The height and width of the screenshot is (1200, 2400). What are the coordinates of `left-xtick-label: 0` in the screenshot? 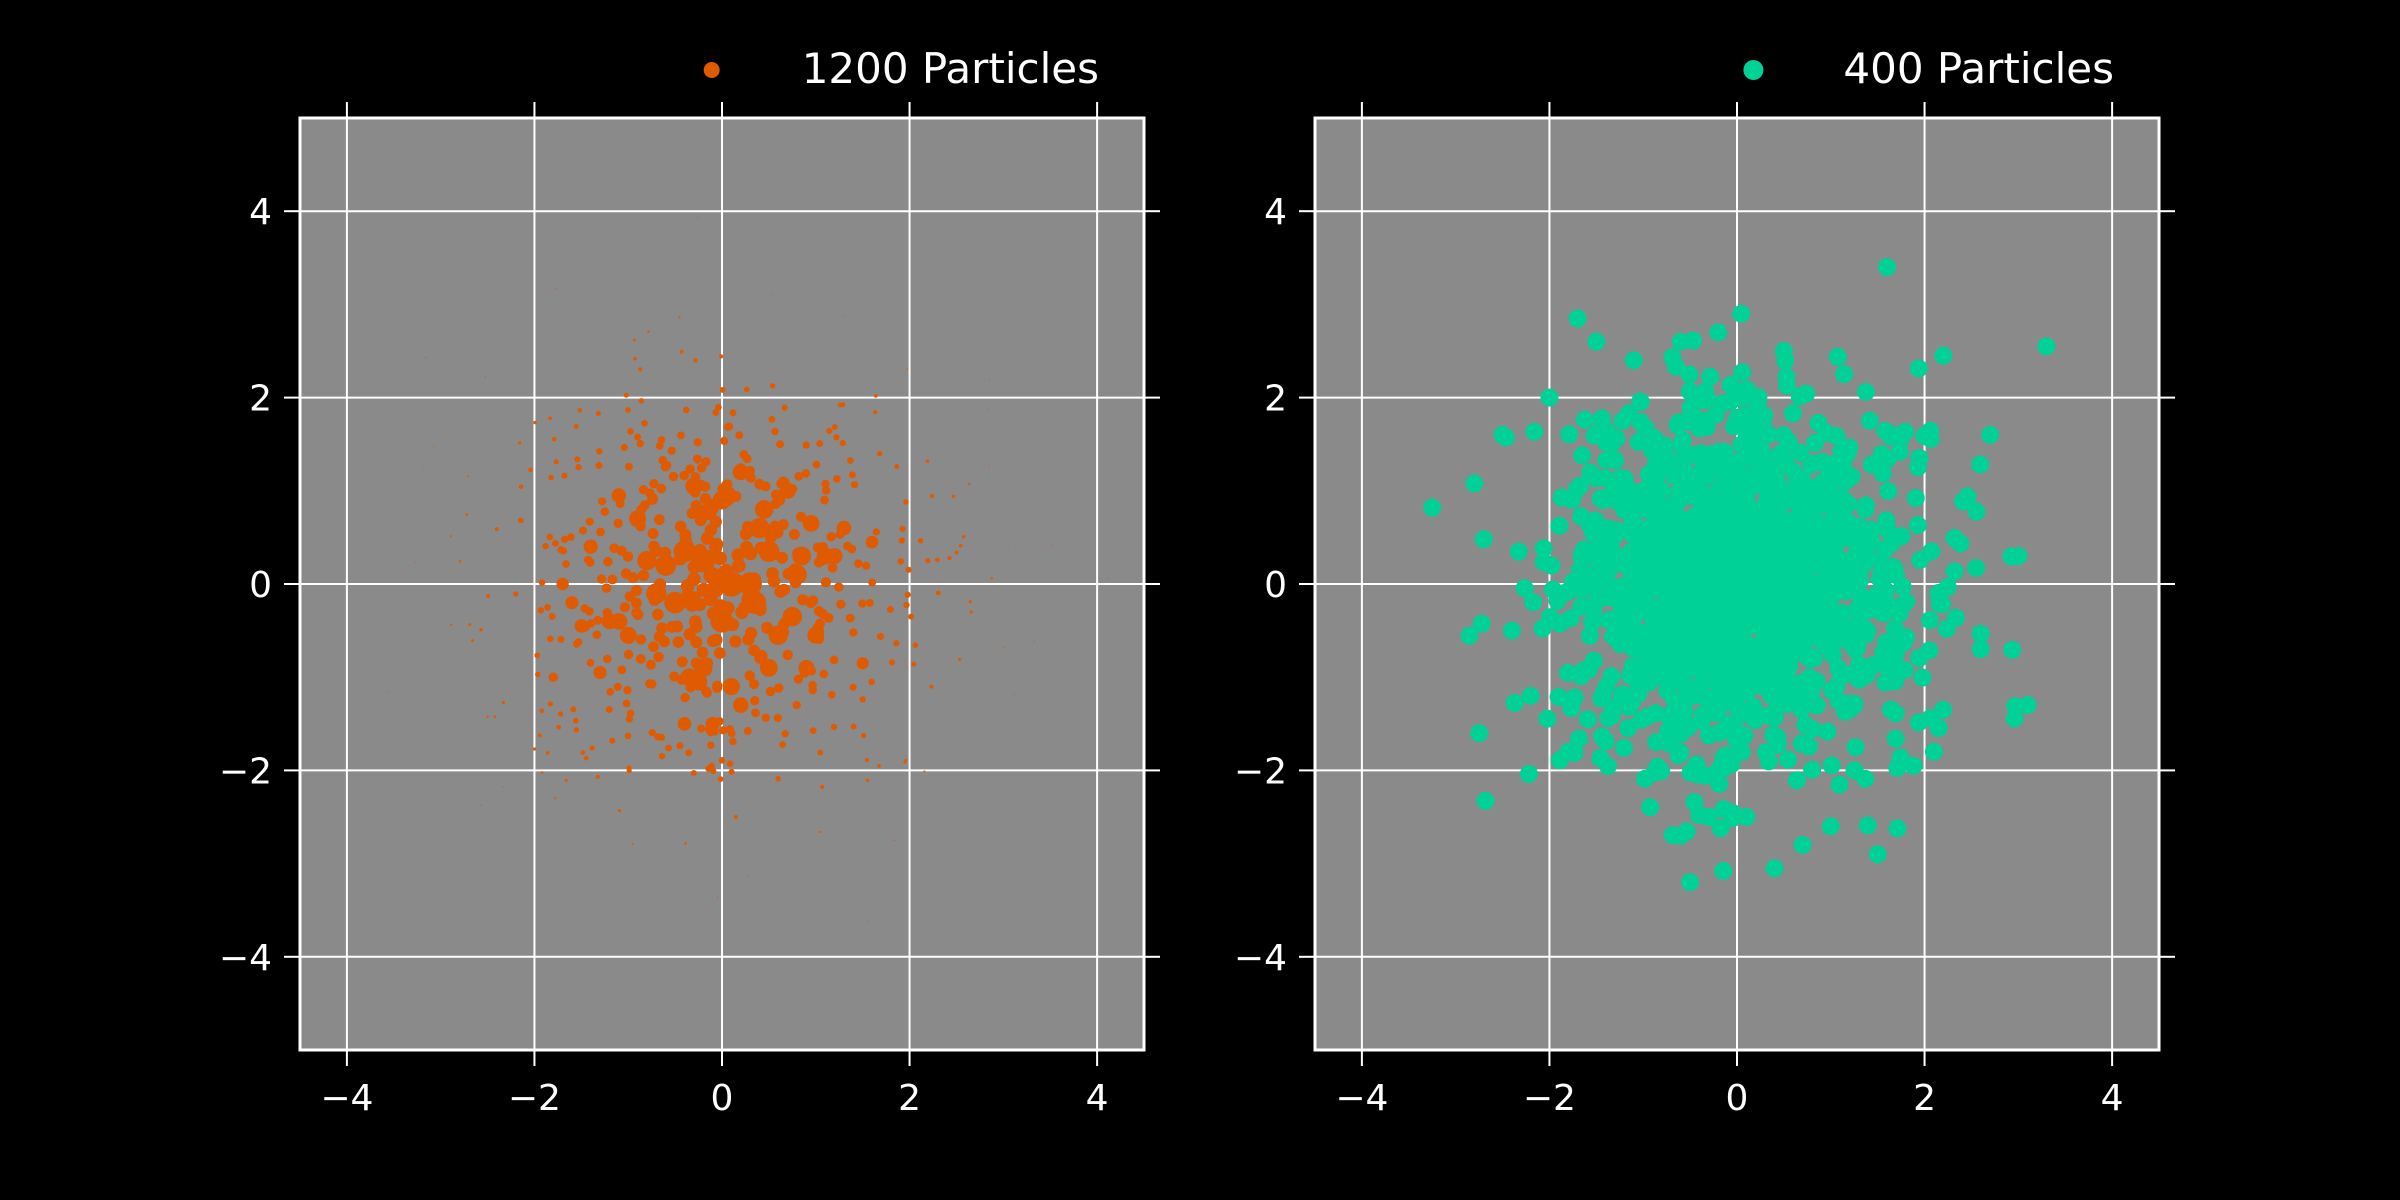 It's located at (722, 1098).